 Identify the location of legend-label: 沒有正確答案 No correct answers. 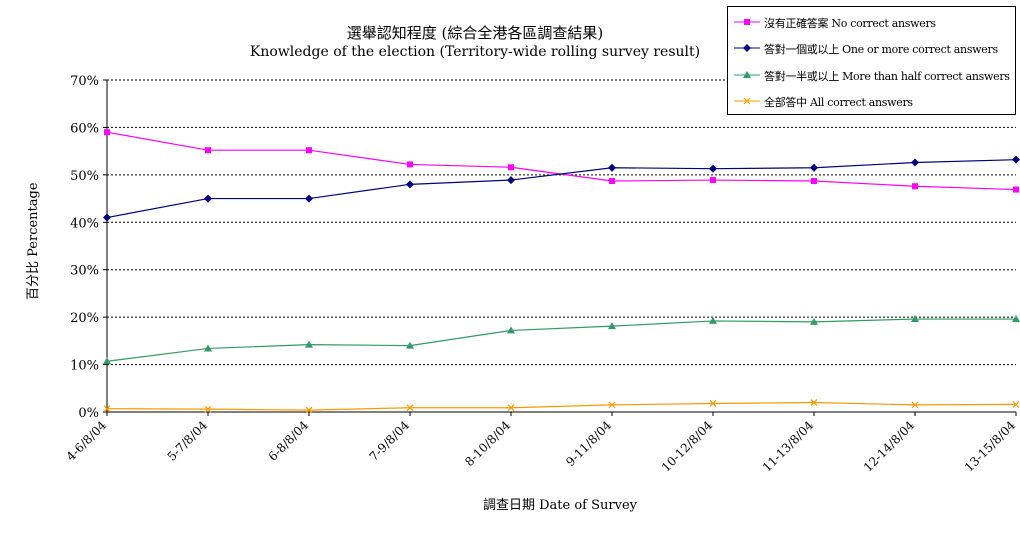
(850, 23).